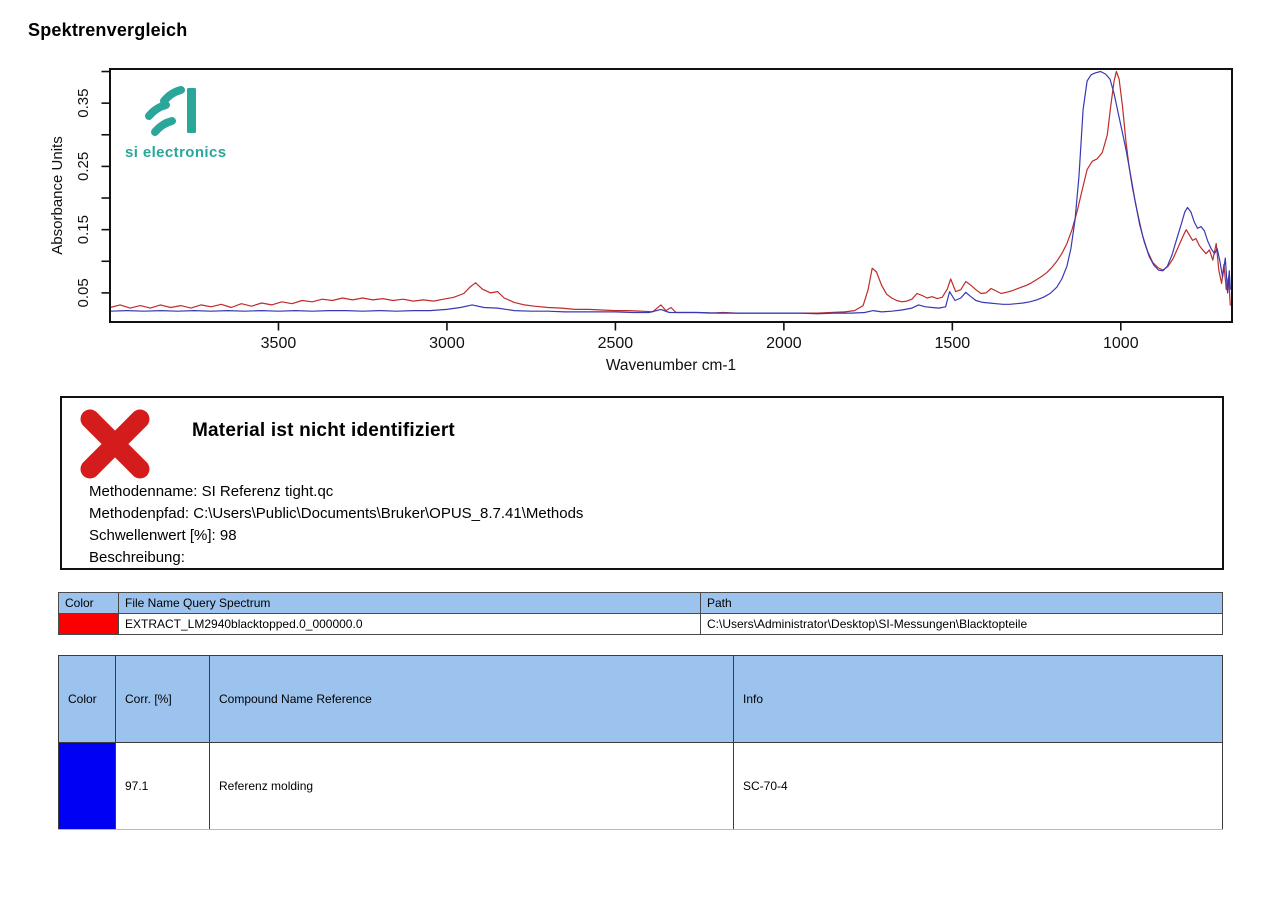 The image size is (1280, 905). I want to click on x-tick-label: 3500, so click(279, 343).